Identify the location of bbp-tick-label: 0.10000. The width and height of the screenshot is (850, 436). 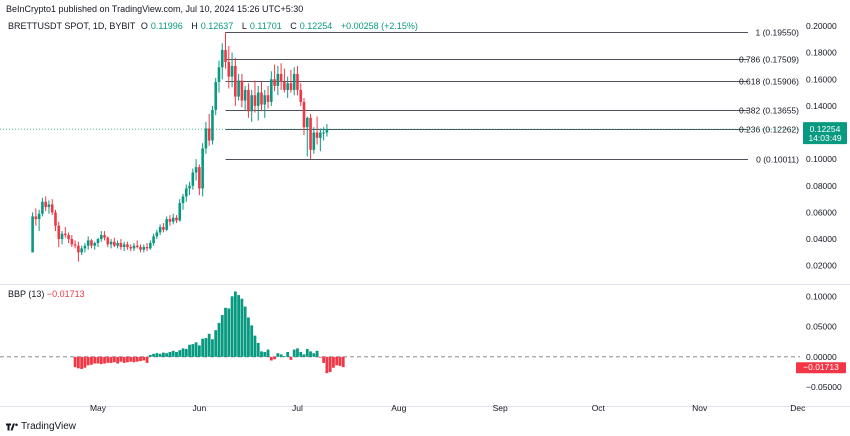
(821, 296).